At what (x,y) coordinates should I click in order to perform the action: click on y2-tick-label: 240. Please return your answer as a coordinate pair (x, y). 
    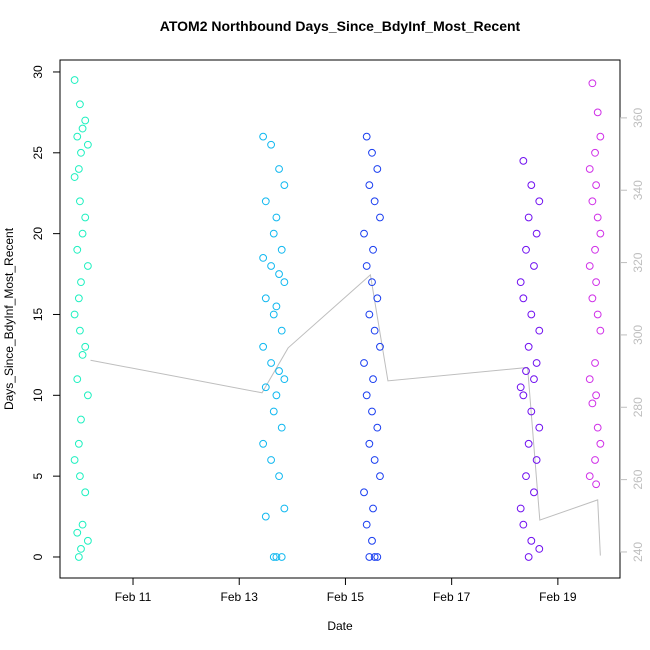
    Looking at the image, I should click on (638, 552).